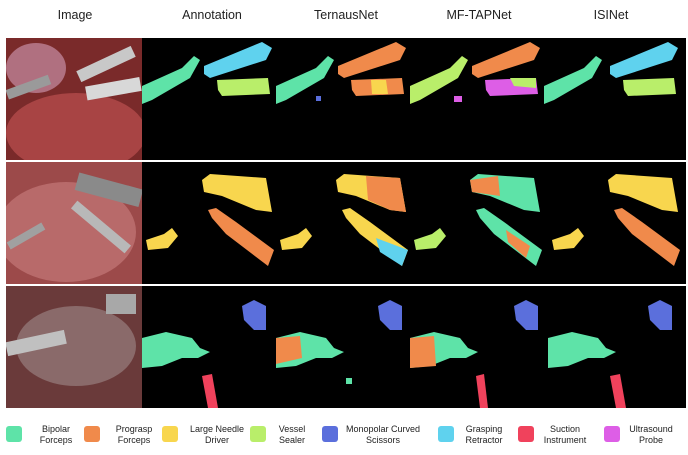 The width and height of the screenshot is (688, 455). Describe the element at coordinates (212, 15) in the screenshot. I see `header-annotation: Annotation` at that location.